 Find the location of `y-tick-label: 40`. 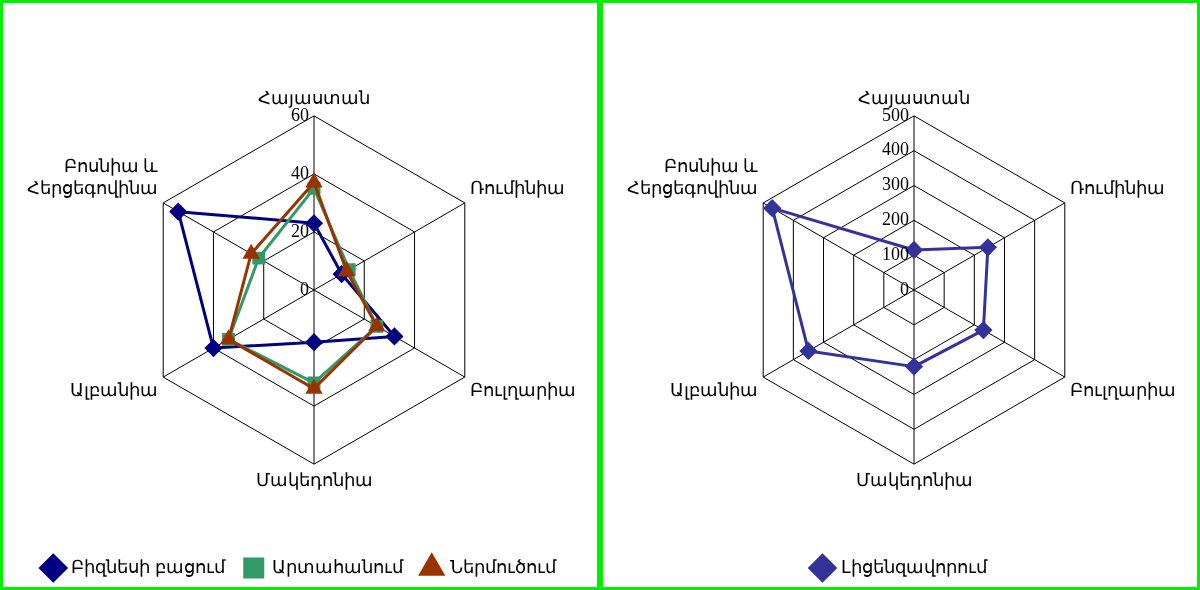

y-tick-label: 40 is located at coordinates (300, 172).